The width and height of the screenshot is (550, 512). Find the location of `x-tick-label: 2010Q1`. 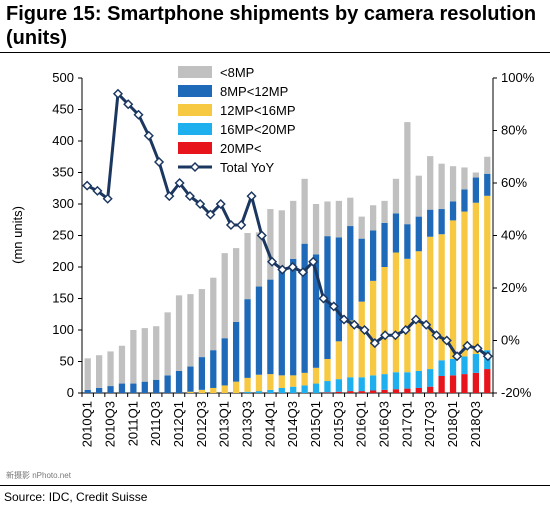

x-tick-label: 2010Q1 is located at coordinates (87, 424).